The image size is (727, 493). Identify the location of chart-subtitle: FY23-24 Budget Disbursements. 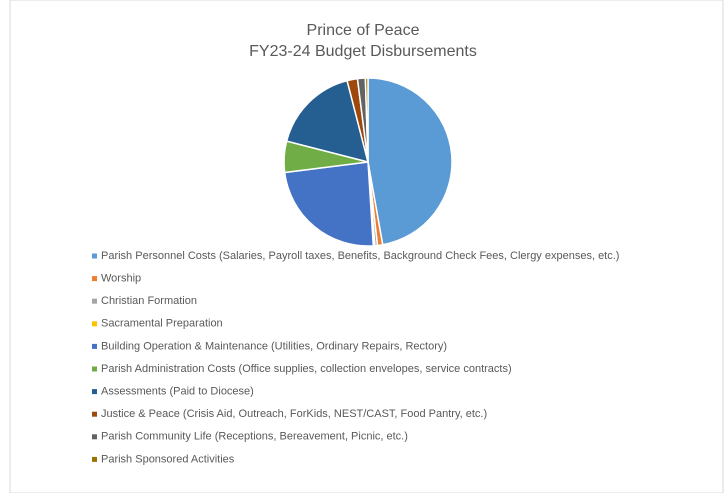
(363, 51).